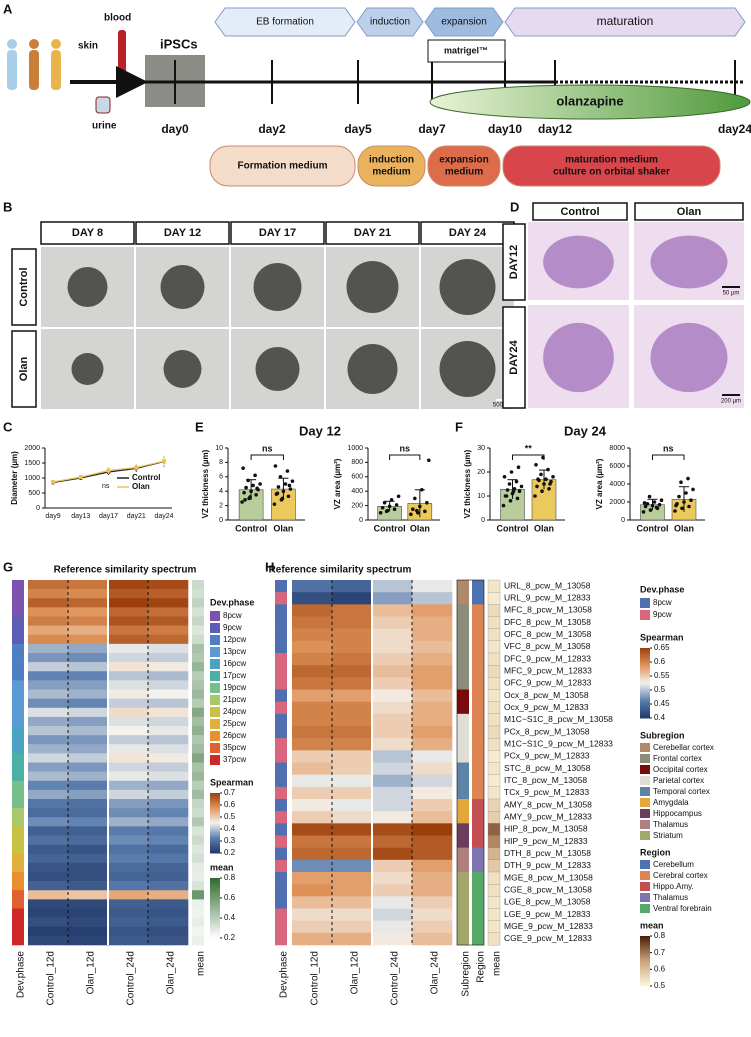 Image resolution: width=751 pixels, height=1037 pixels. I want to click on colorbar-label: 0.4, so click(230, 917).